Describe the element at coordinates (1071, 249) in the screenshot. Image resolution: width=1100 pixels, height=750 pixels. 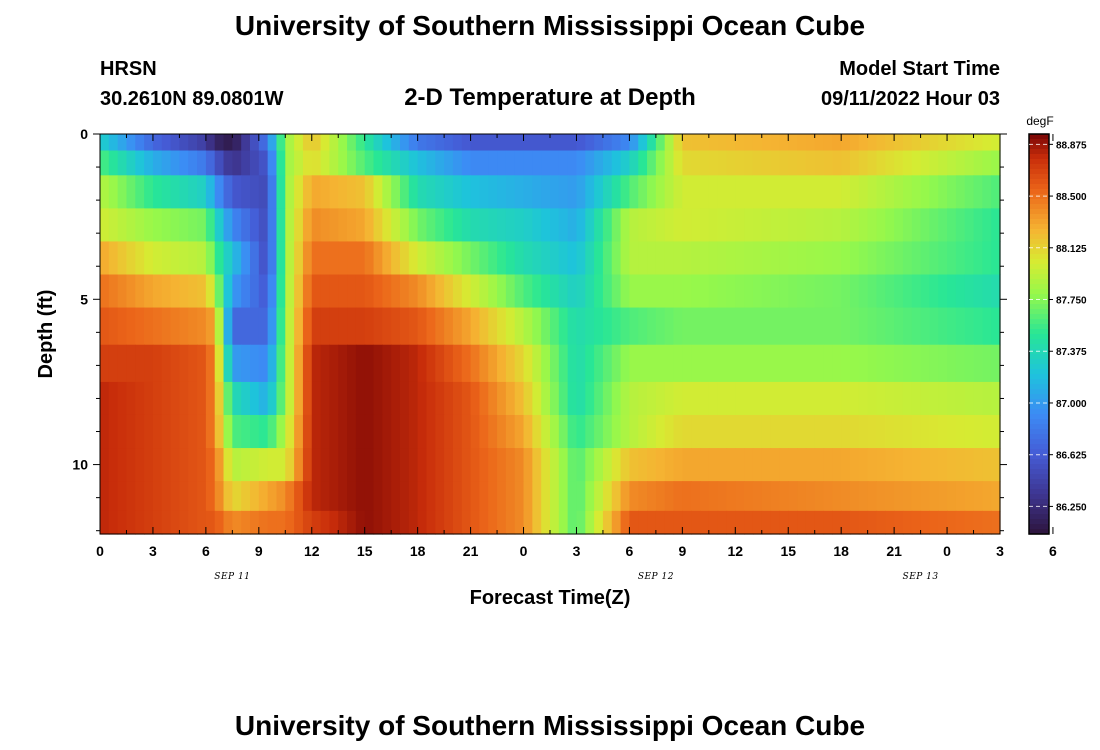
I see `colorbar-tick-label: 88.125` at that location.